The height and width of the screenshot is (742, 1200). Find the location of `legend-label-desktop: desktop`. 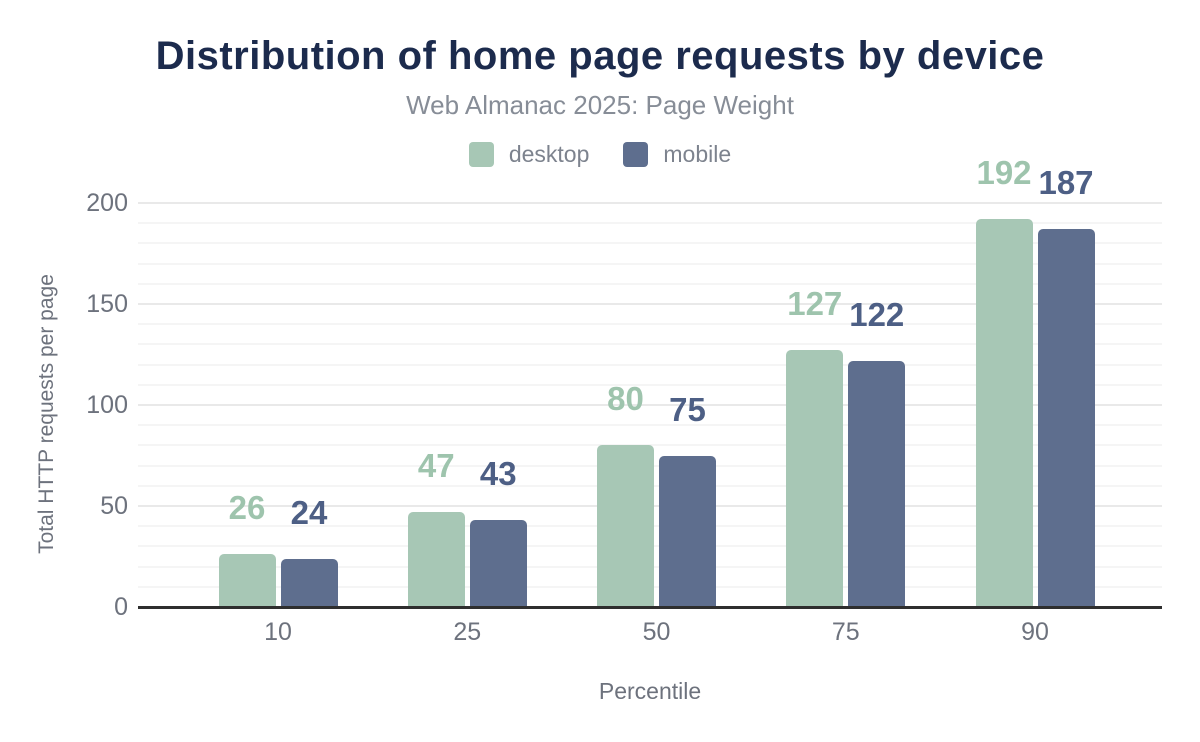

legend-label-desktop: desktop is located at coordinates (549, 154).